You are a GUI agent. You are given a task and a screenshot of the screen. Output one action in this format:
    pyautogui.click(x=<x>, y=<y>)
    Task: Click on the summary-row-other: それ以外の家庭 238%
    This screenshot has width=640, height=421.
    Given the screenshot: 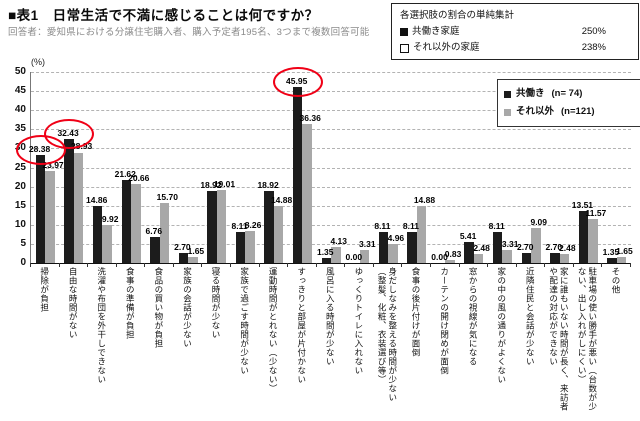 What is the action you would take?
    pyautogui.click(x=516, y=48)
    